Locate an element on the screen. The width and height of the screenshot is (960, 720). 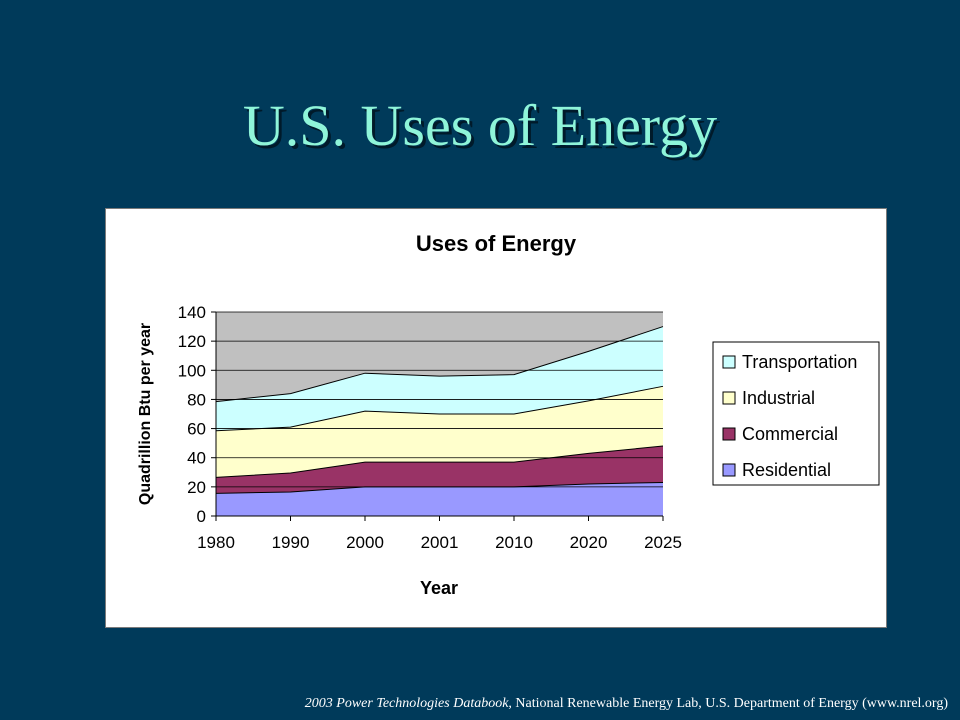
y-tick-label: 60 is located at coordinates (196, 429).